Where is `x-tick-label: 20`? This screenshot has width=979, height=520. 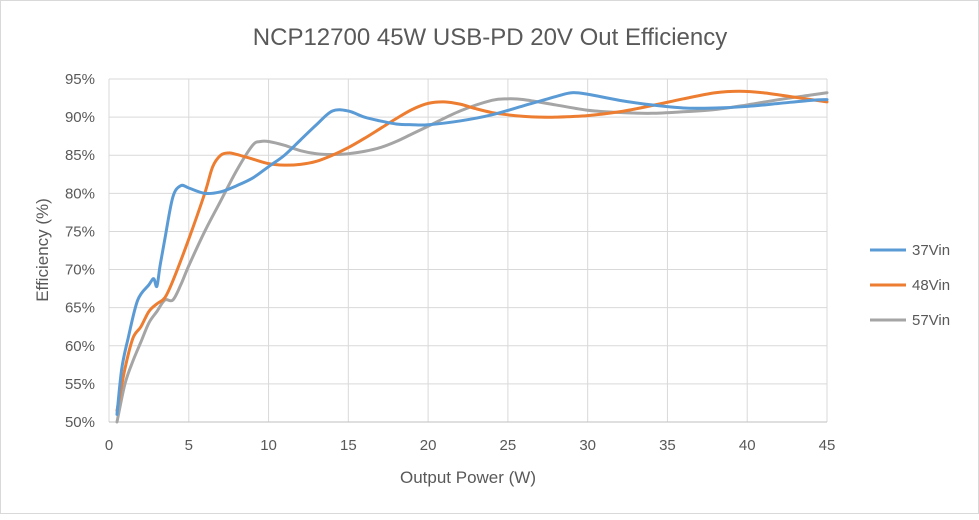
x-tick-label: 20 is located at coordinates (428, 445).